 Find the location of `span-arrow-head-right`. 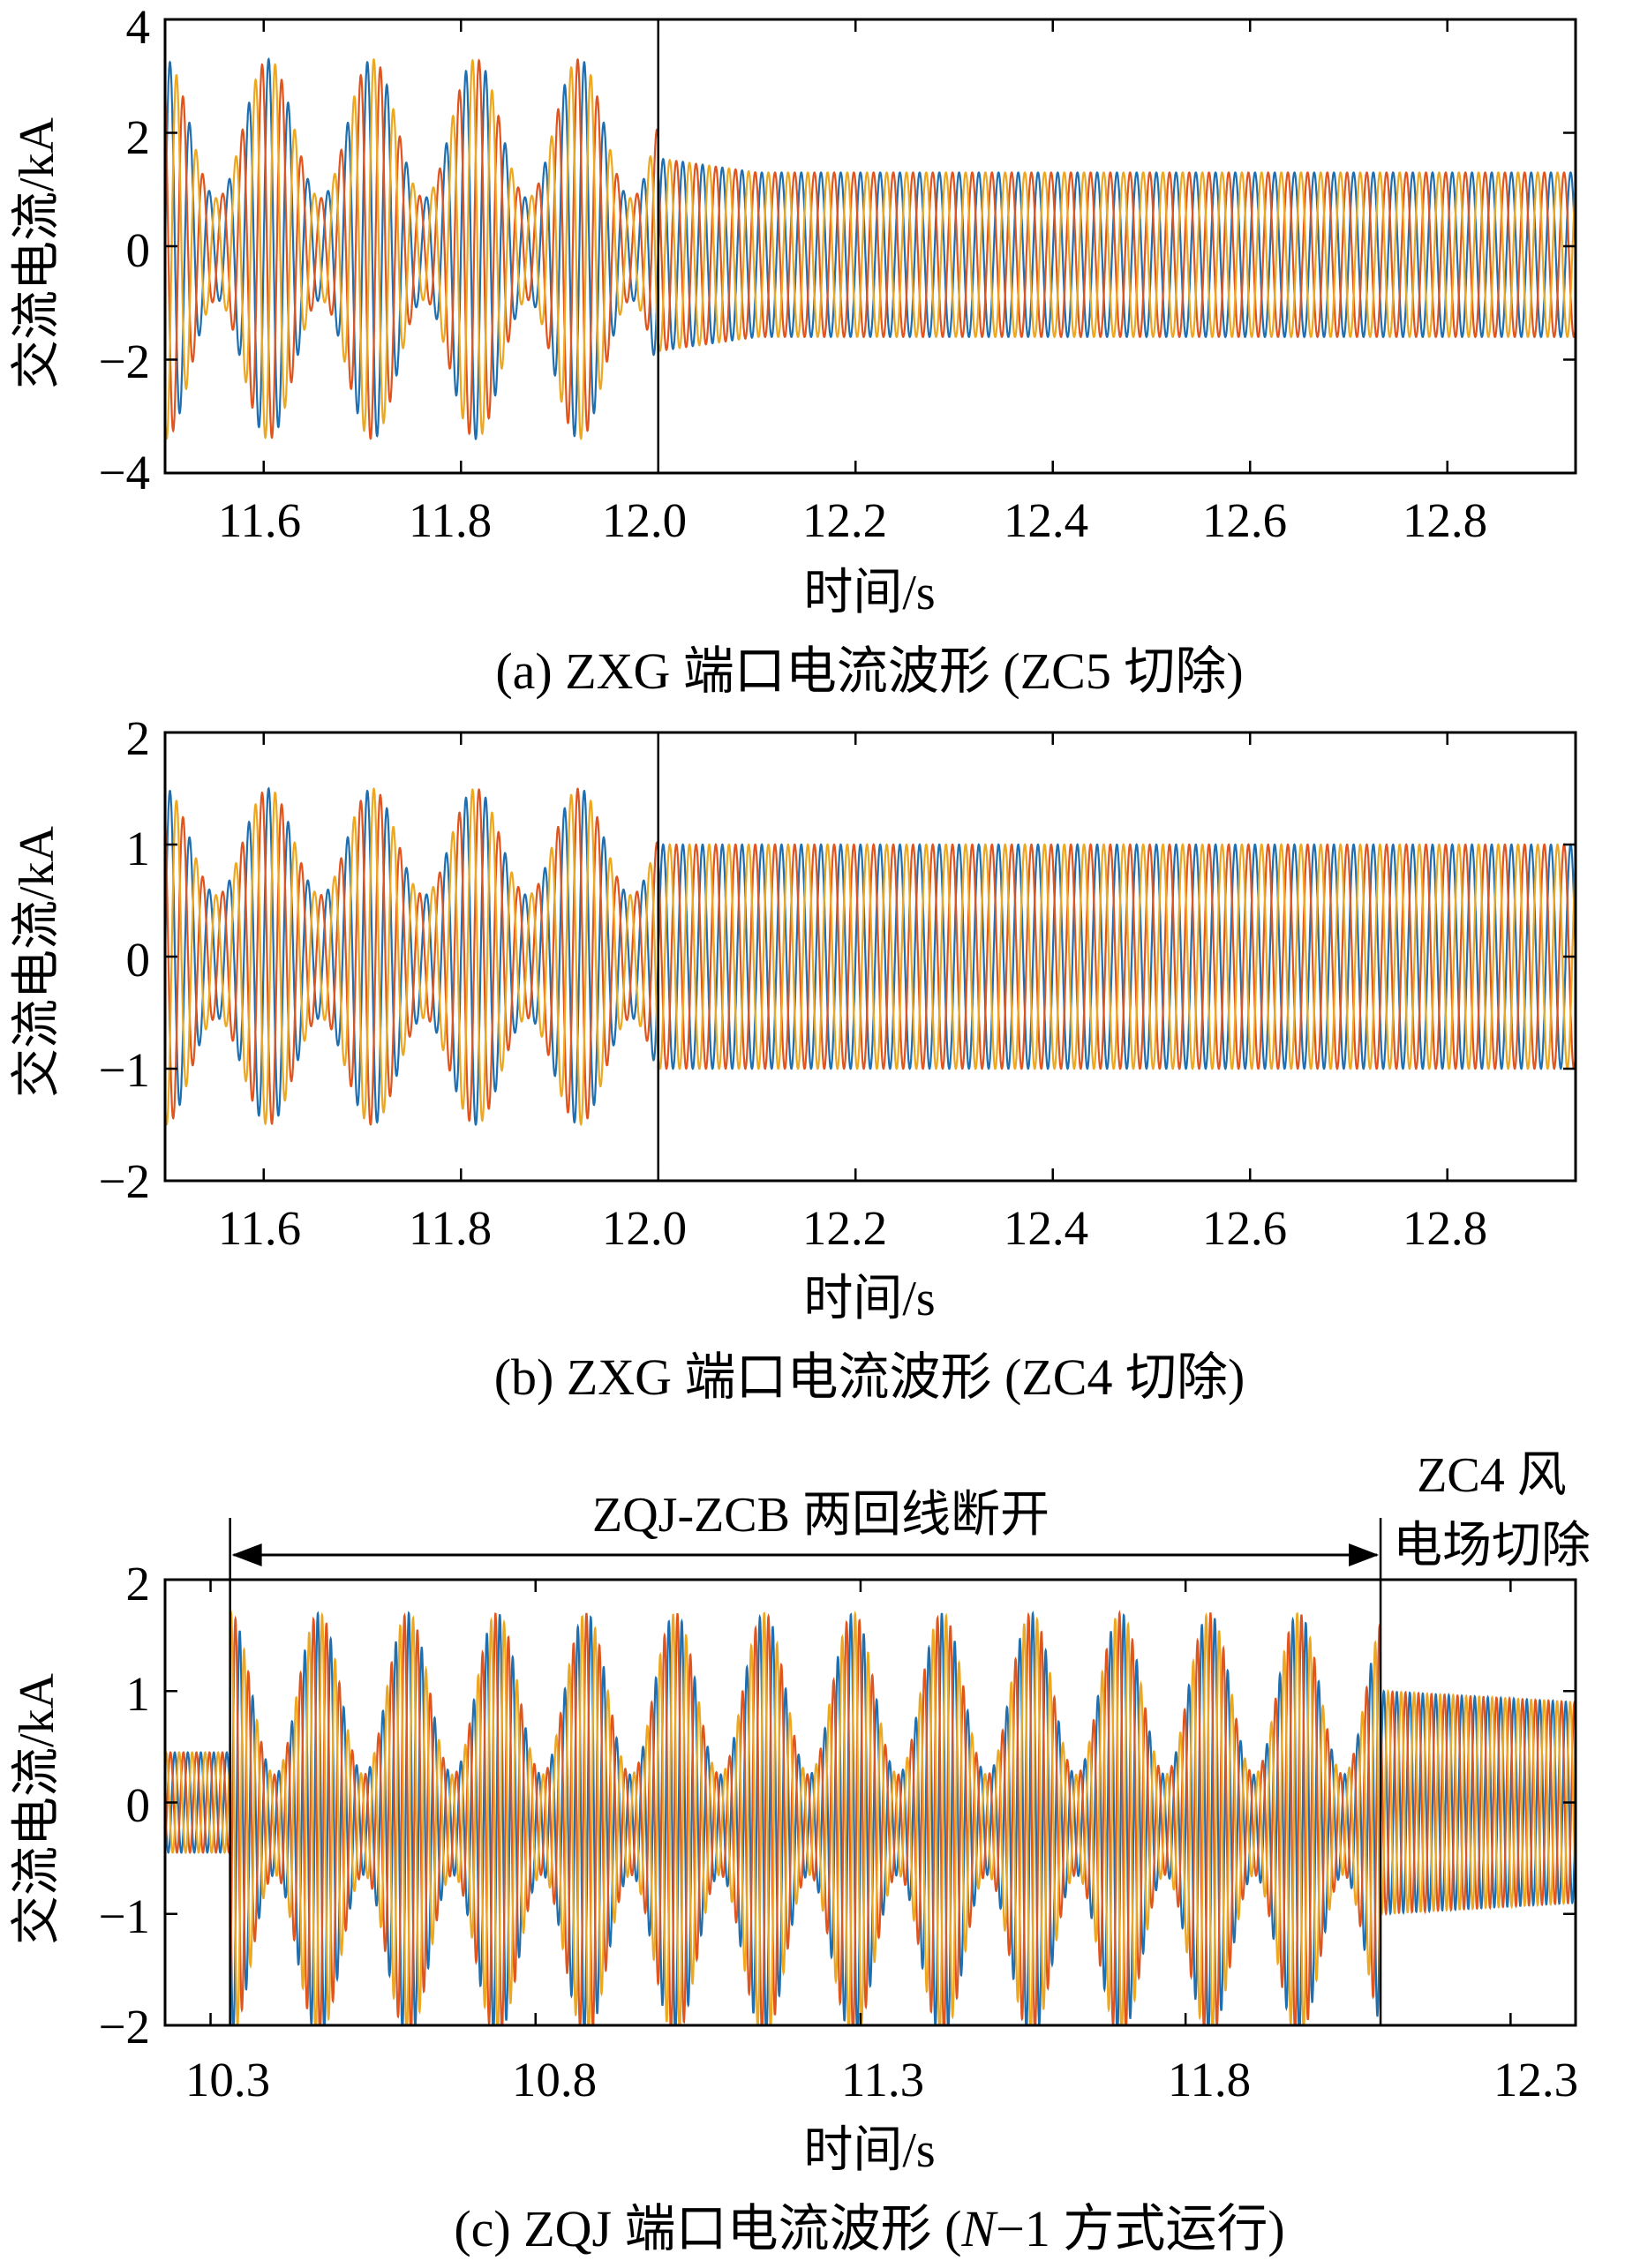

span-arrow-head-right is located at coordinates (1364, 1554).